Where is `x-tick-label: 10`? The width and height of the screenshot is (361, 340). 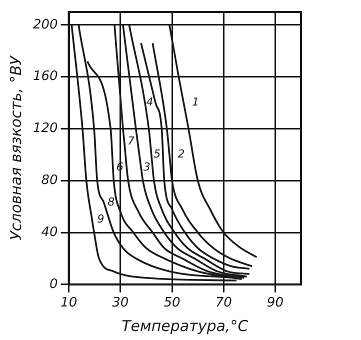 x-tick-label: 10 is located at coordinates (69, 303).